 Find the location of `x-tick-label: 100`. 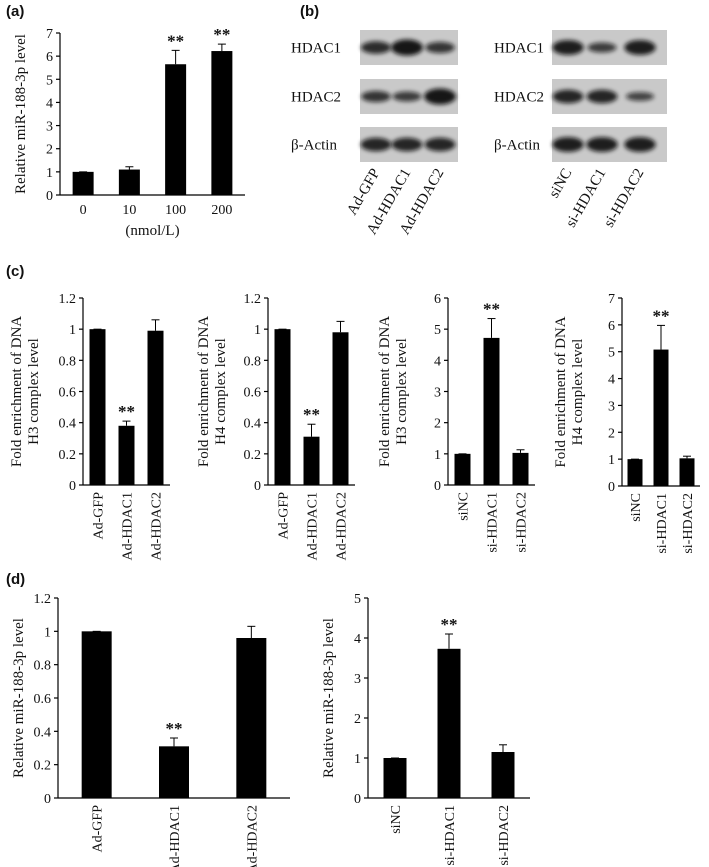

x-tick-label: 100 is located at coordinates (175, 210).